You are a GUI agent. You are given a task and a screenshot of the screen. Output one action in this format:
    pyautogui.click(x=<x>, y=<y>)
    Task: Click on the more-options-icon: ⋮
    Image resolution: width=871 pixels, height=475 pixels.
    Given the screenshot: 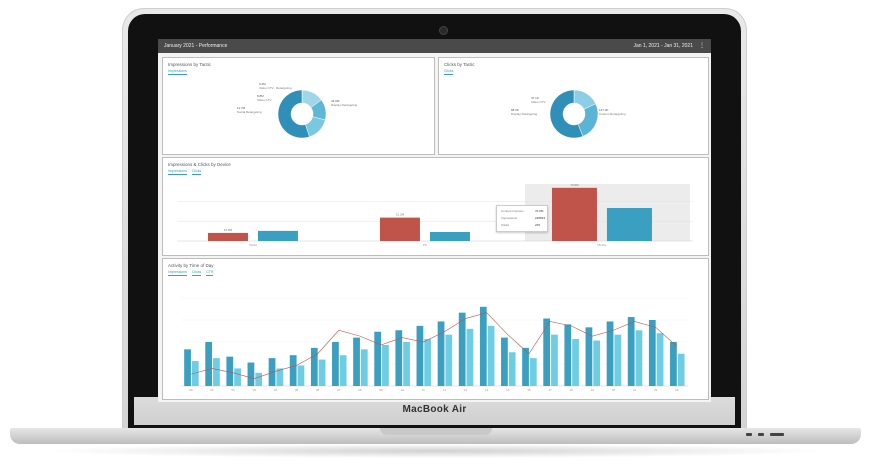 What is the action you would take?
    pyautogui.click(x=702, y=46)
    